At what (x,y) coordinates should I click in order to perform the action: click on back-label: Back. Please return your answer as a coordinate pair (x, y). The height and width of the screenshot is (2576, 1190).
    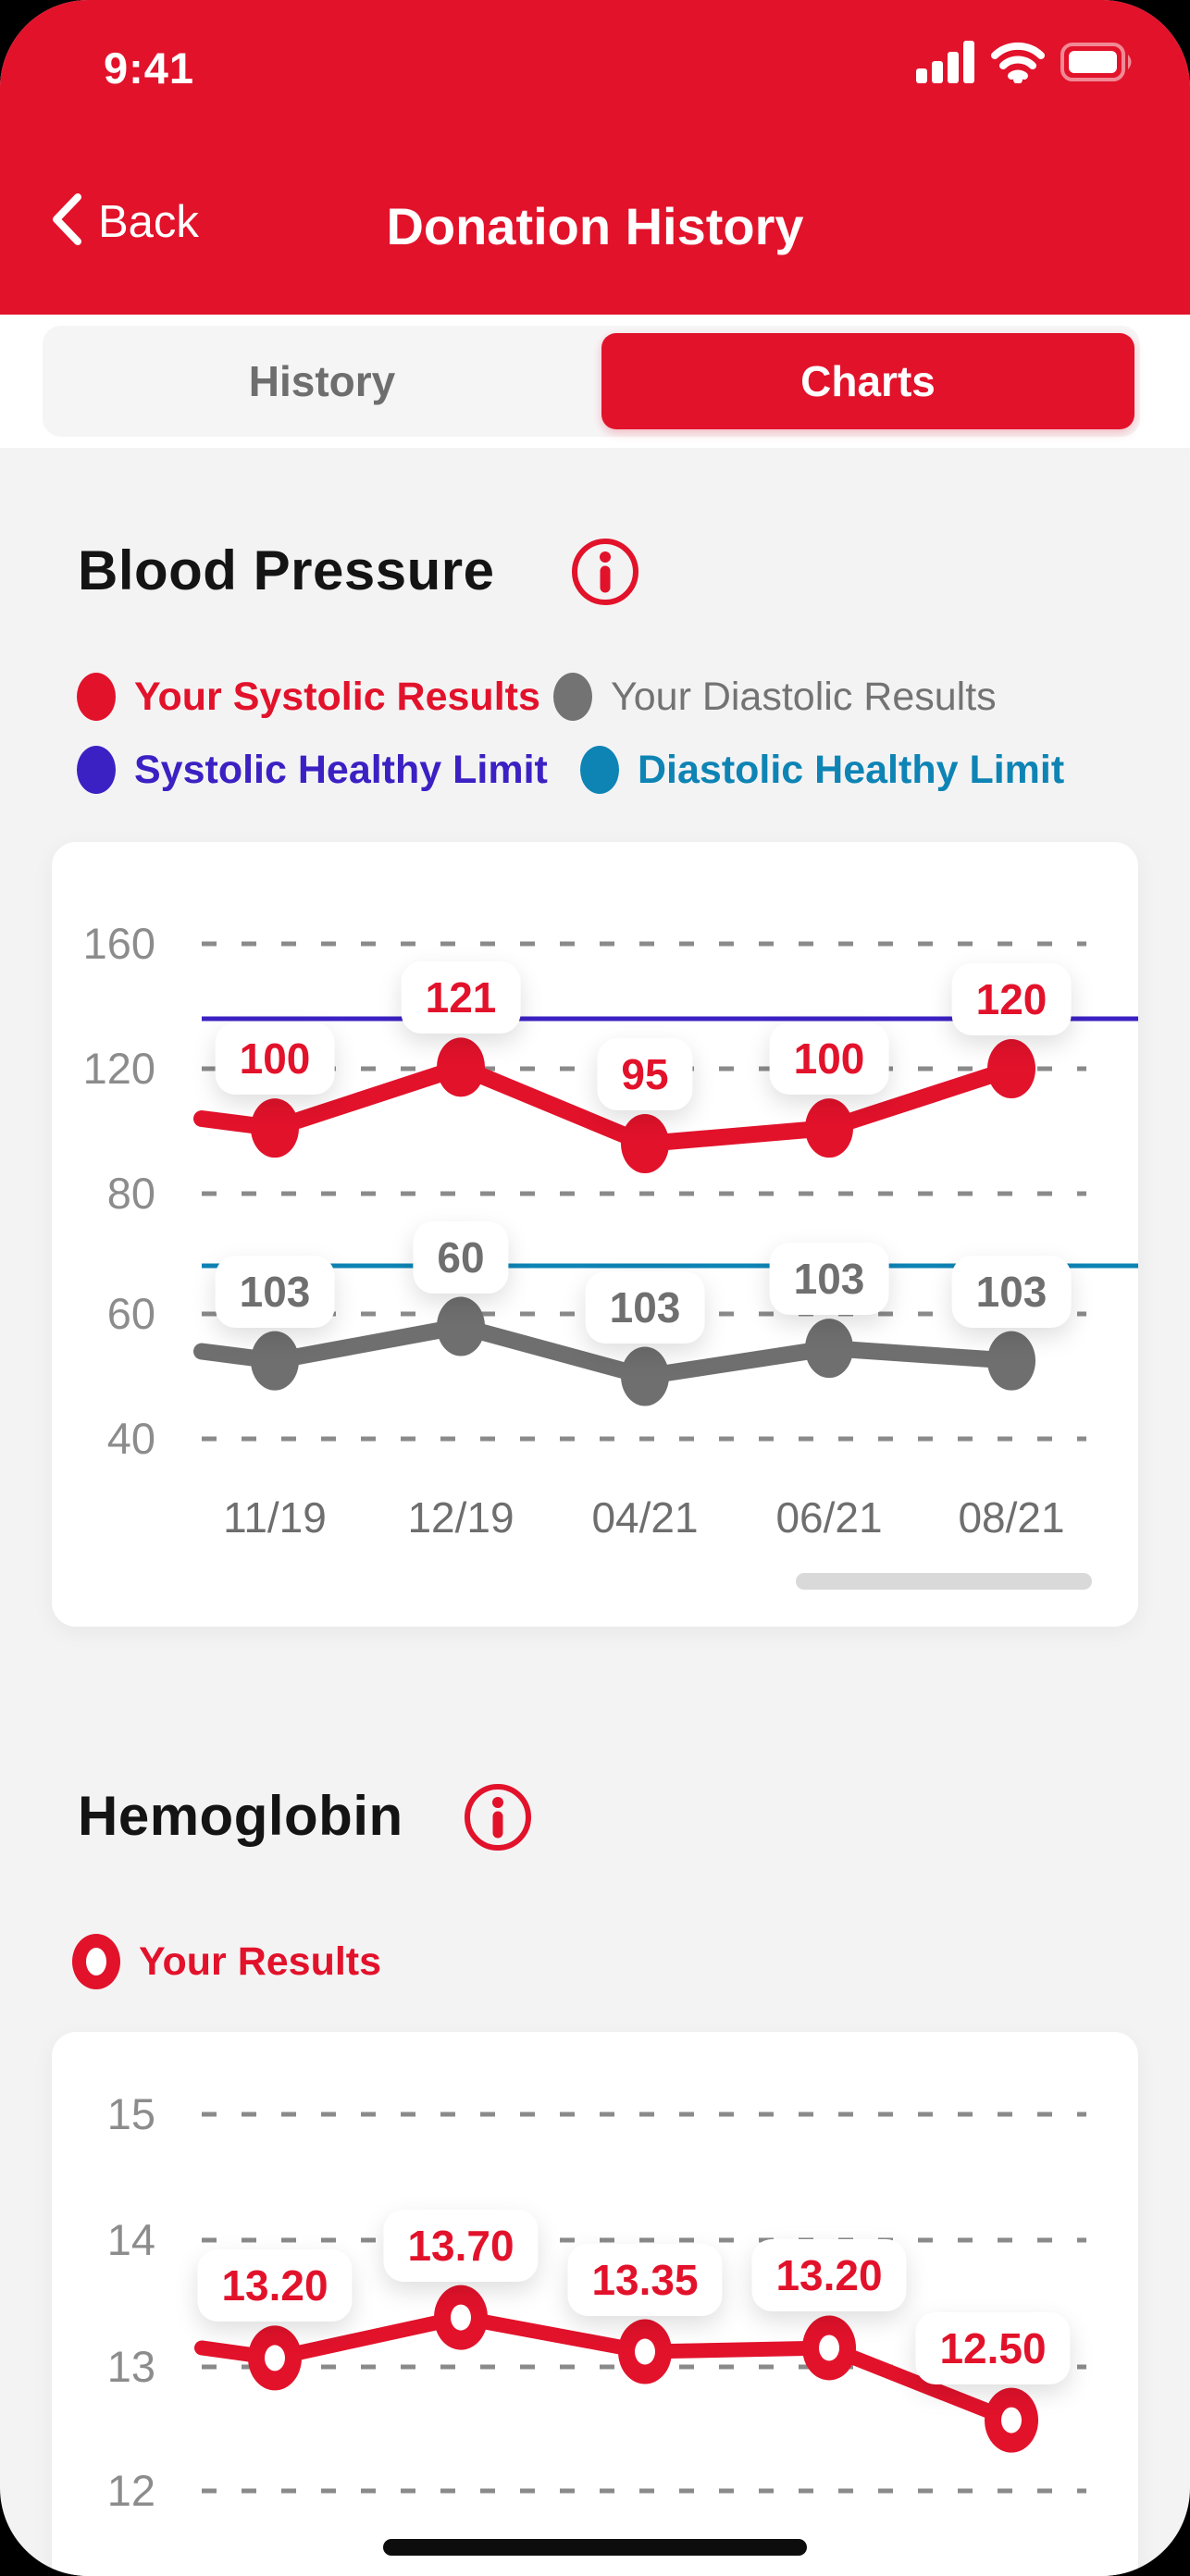
    Looking at the image, I should click on (148, 222).